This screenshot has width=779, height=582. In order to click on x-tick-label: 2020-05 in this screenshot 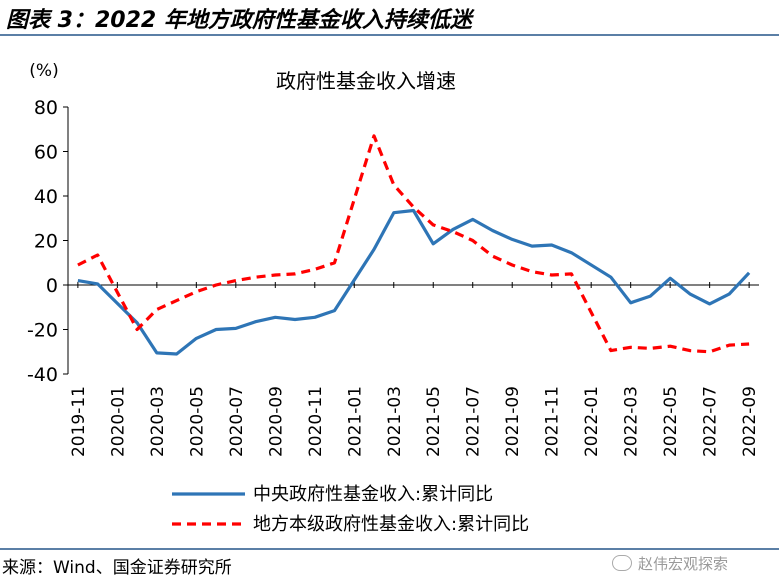, I will do `click(197, 421)`.